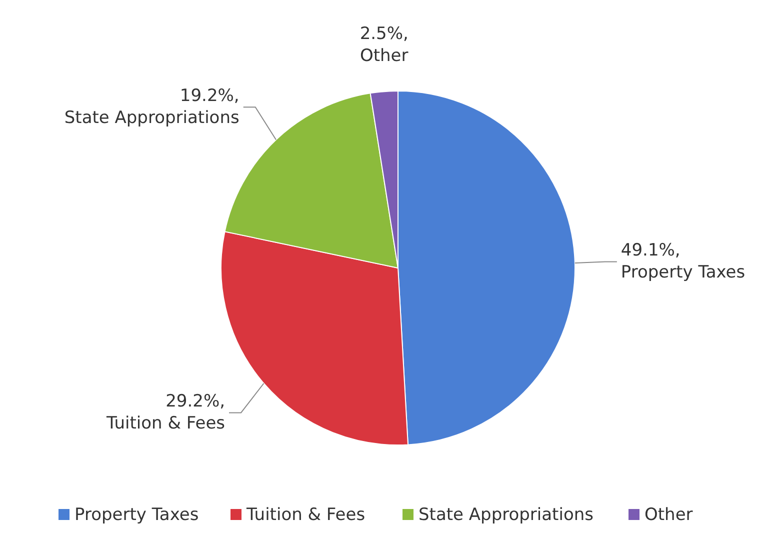 Image resolution: width=778 pixels, height=542 pixels. What do you see at coordinates (210, 96) in the screenshot?
I see `data-label: 19.2%,` at bounding box center [210, 96].